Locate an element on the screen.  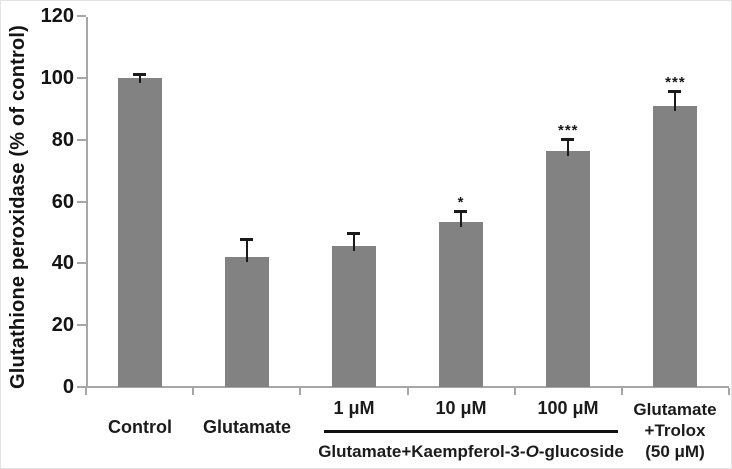
group-label-pre: Glutamate+Kaempferol-3- is located at coordinates (422, 451).